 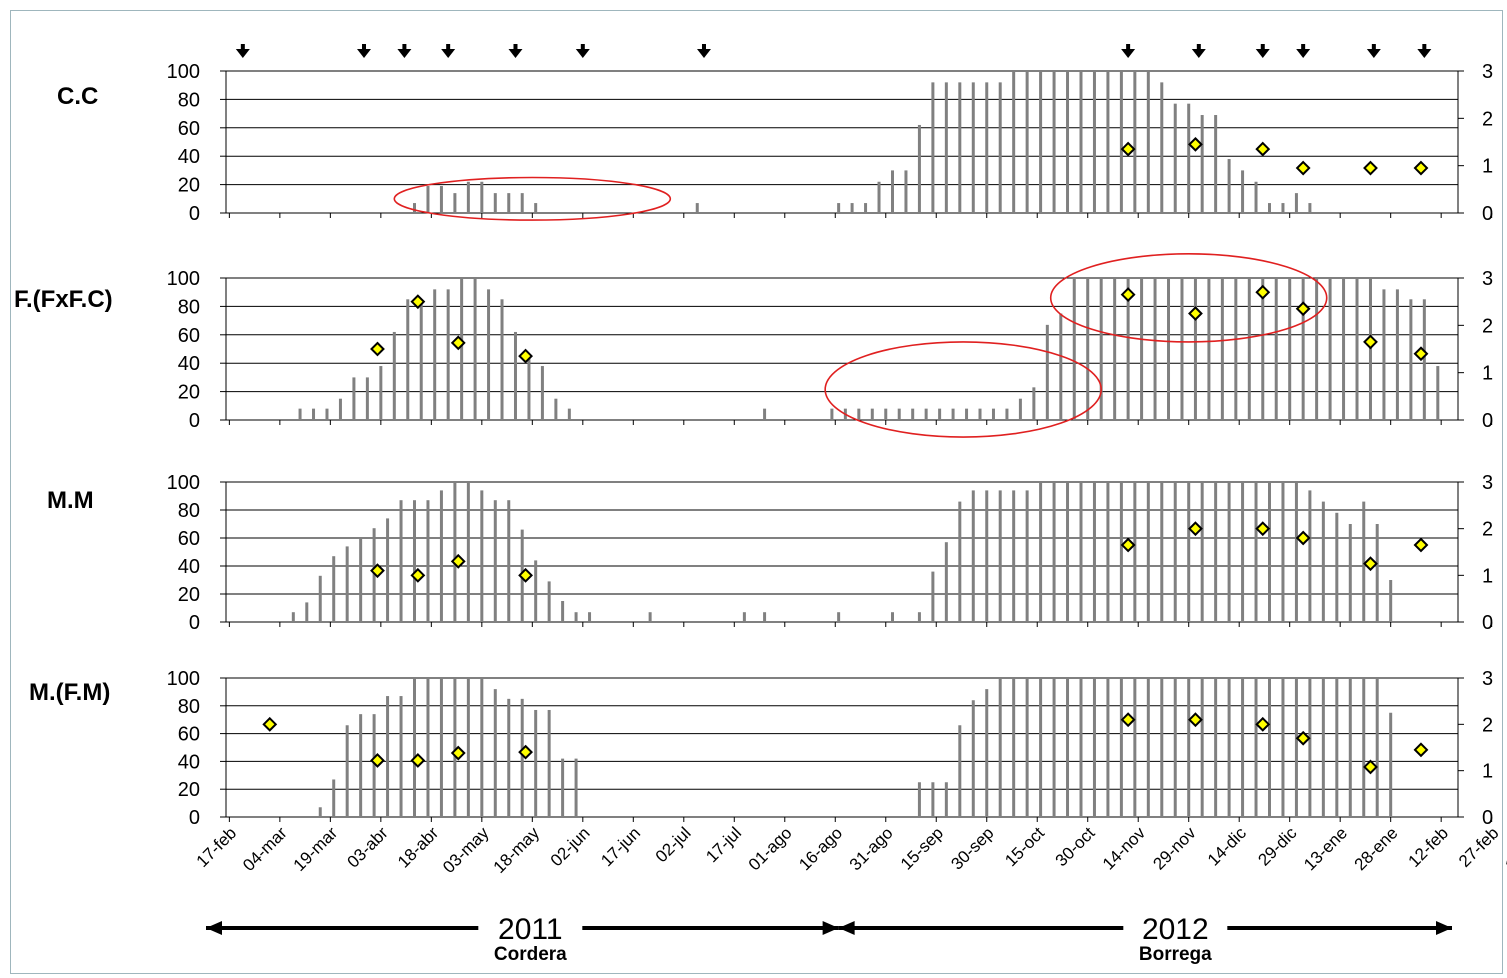 What do you see at coordinates (570, 846) in the screenshot?
I see `x-tick-label: 02-jun` at bounding box center [570, 846].